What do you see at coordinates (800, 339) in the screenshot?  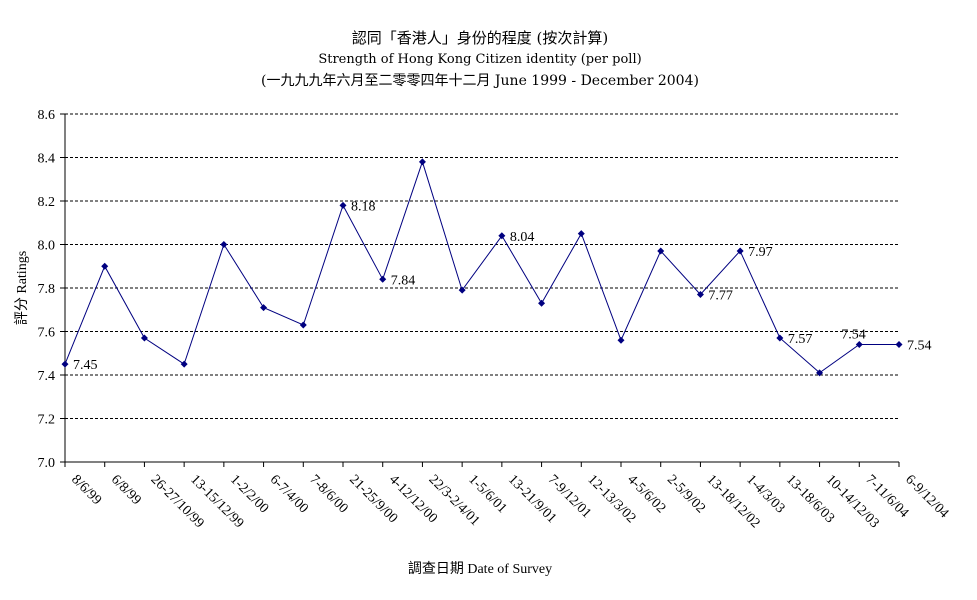 I see `data-label: 7.57` at bounding box center [800, 339].